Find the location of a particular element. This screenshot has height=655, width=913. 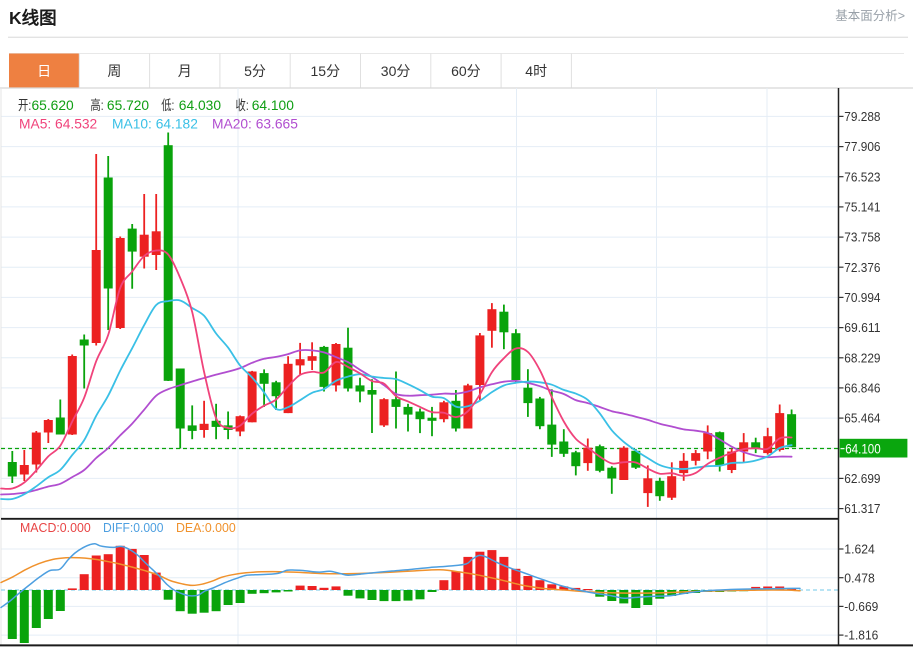

svg-text: 60分 is located at coordinates (466, 71).